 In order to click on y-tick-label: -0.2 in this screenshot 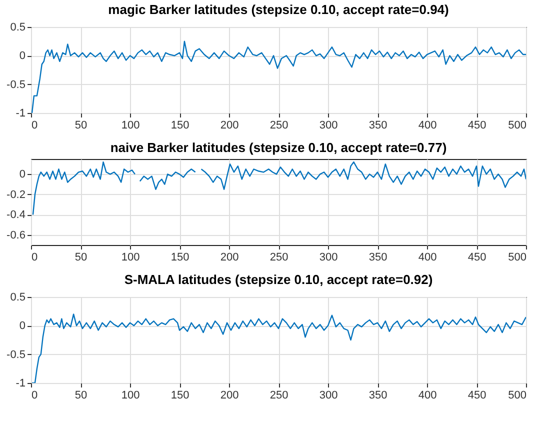, I will do `click(16, 194)`.